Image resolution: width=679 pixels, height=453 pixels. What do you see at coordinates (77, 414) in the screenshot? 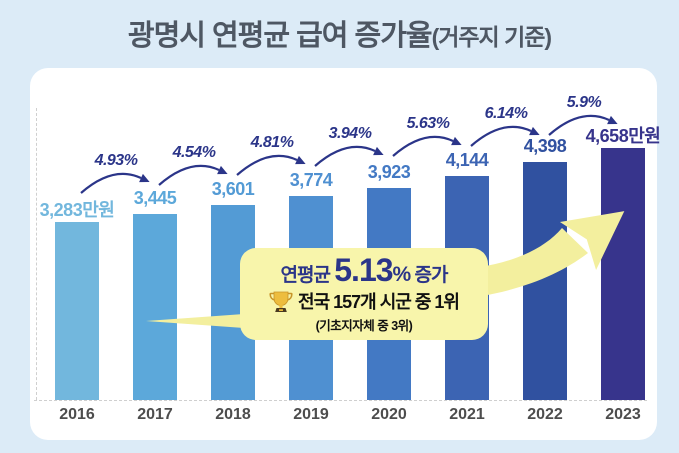
I see `x-axis-label-2016: 2016` at bounding box center [77, 414].